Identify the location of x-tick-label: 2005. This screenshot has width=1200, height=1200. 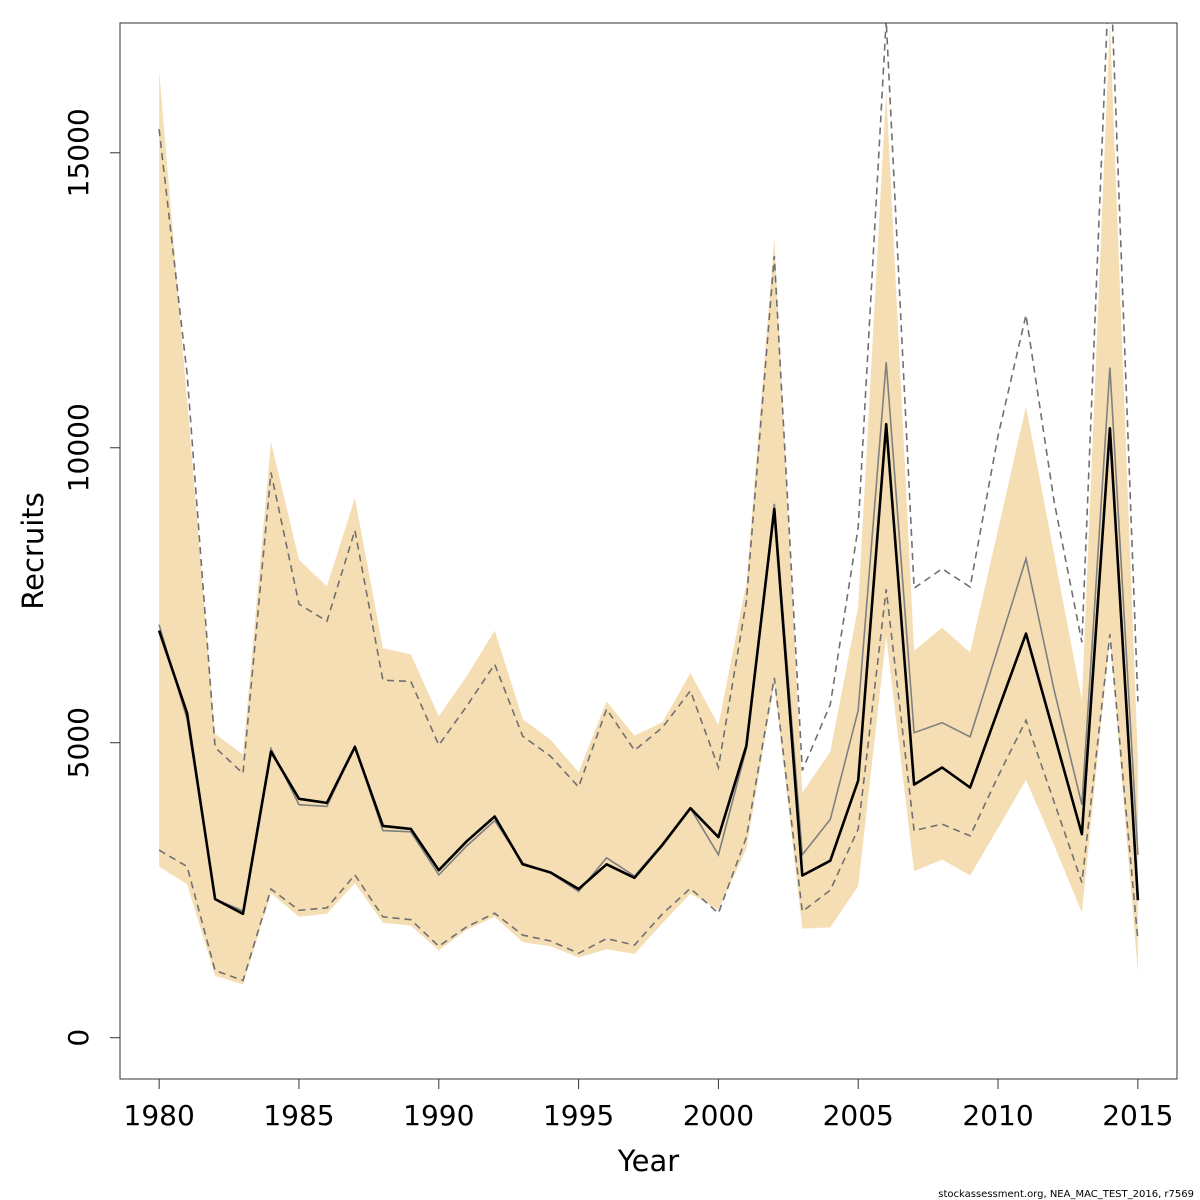
(858, 1115).